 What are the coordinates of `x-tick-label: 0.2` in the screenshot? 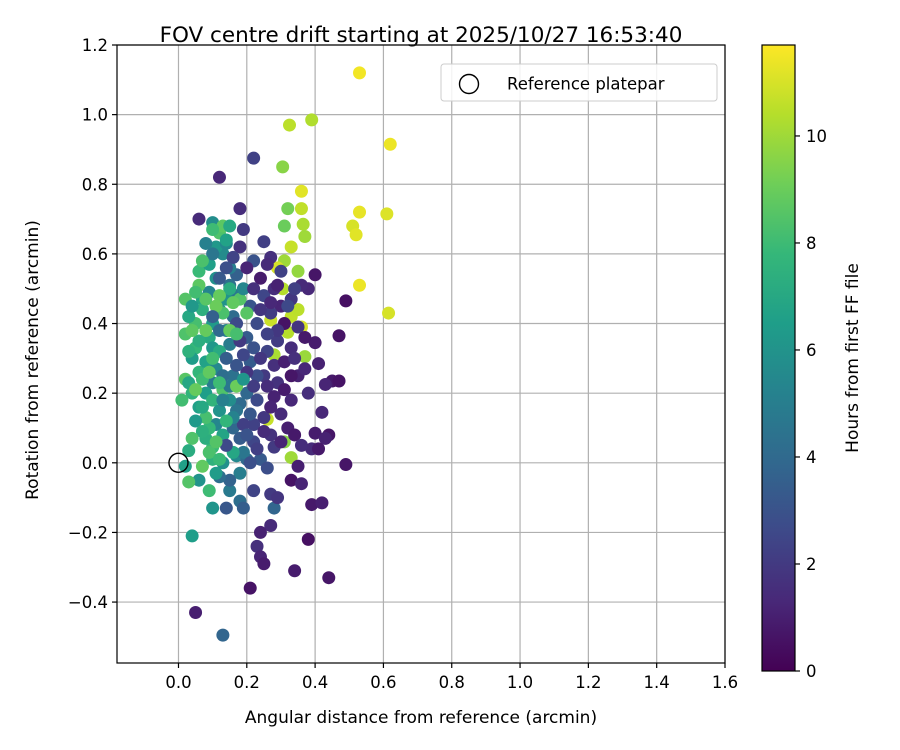 It's located at (247, 682).